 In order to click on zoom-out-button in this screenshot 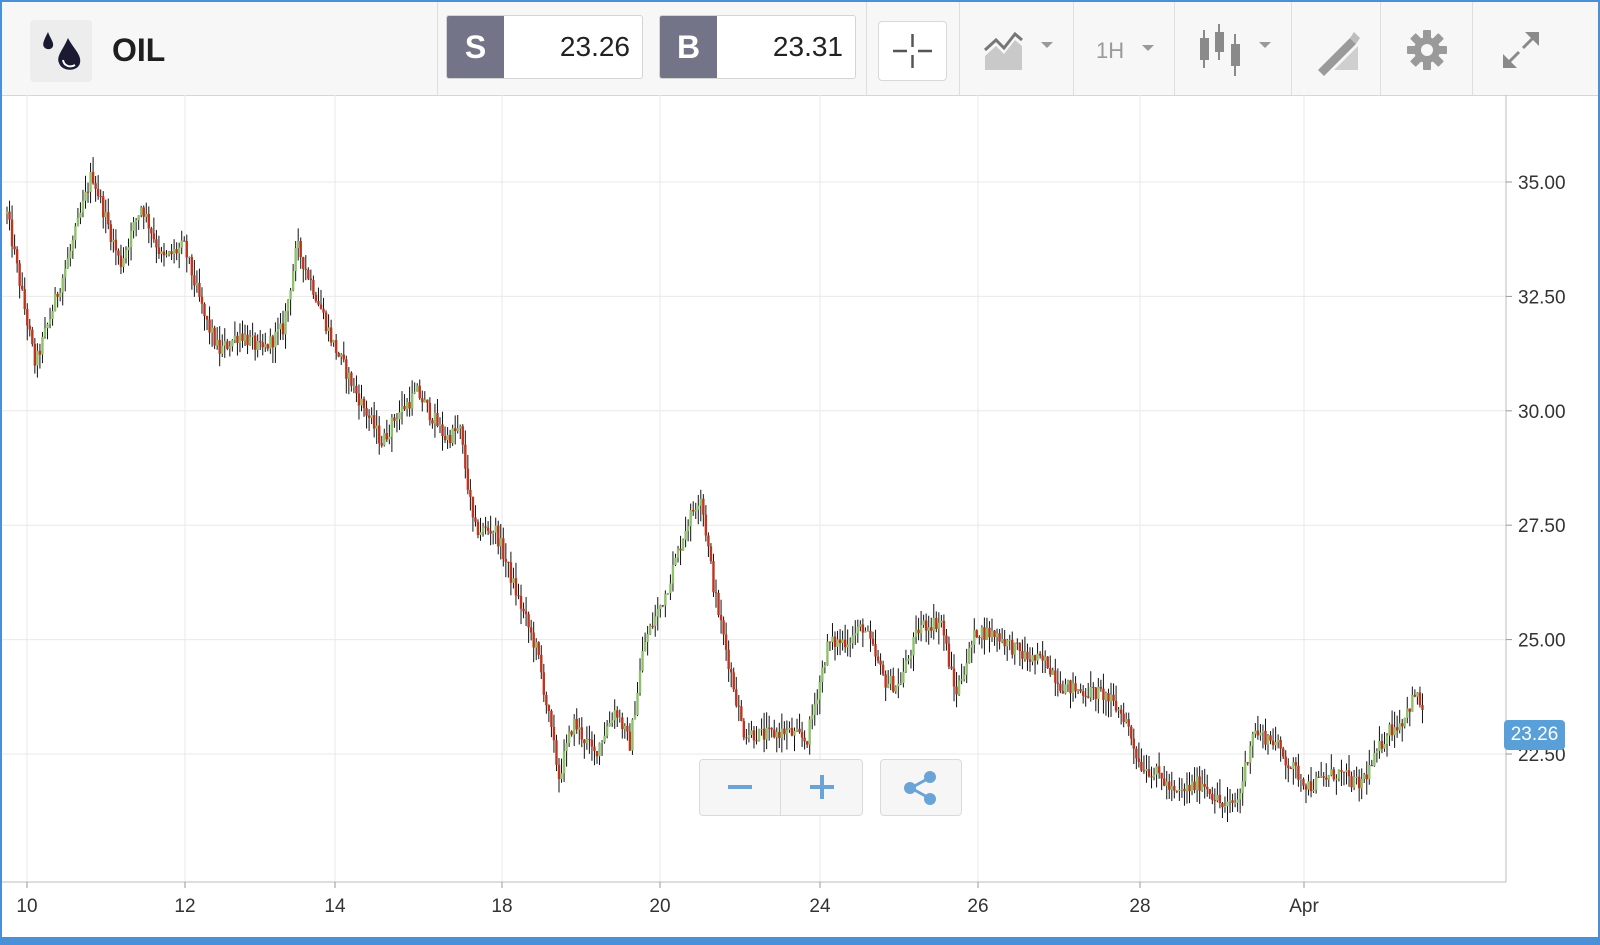, I will do `click(740, 787)`.